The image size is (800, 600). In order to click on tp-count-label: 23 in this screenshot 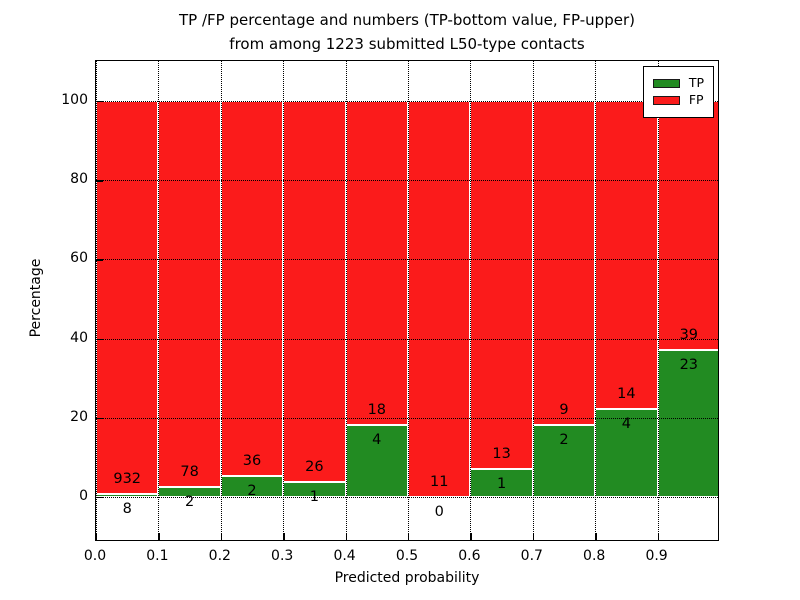, I will do `click(689, 365)`.